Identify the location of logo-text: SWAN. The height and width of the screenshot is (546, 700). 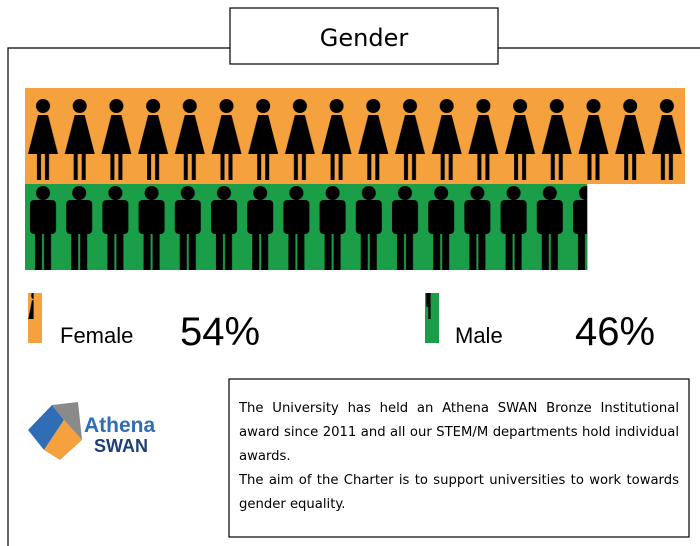
(121, 446).